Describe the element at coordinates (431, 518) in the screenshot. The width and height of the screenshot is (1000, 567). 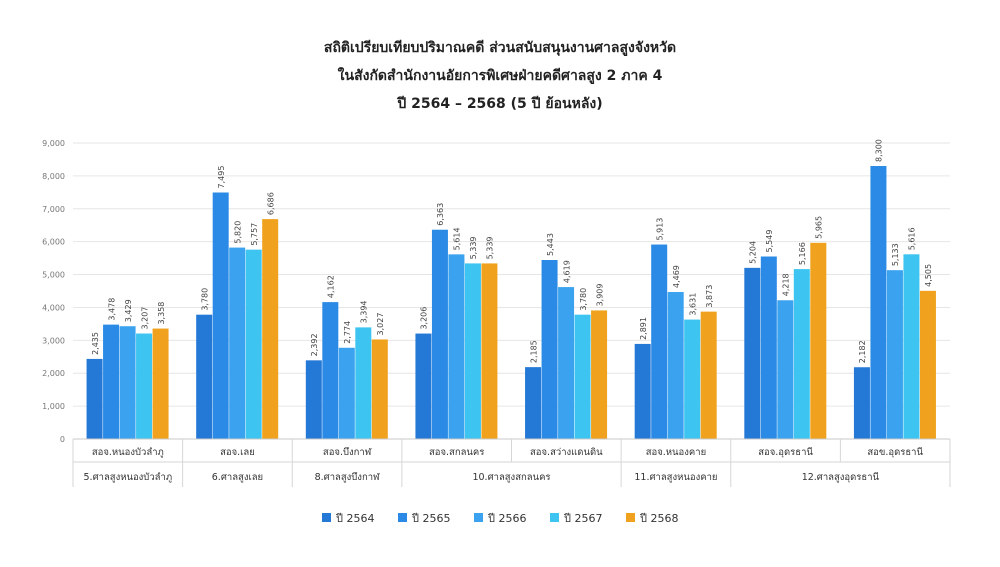
I see `legend-label: ปี 2565` at that location.